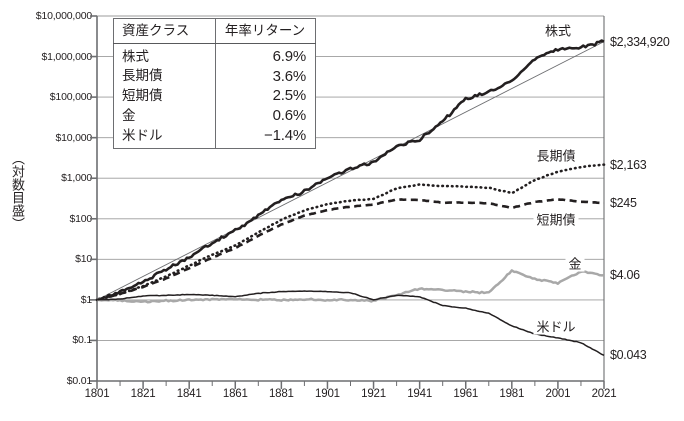 This screenshot has height=421, width=684. Describe the element at coordinates (466, 394) in the screenshot. I see `x-tick-label: 1961` at that location.